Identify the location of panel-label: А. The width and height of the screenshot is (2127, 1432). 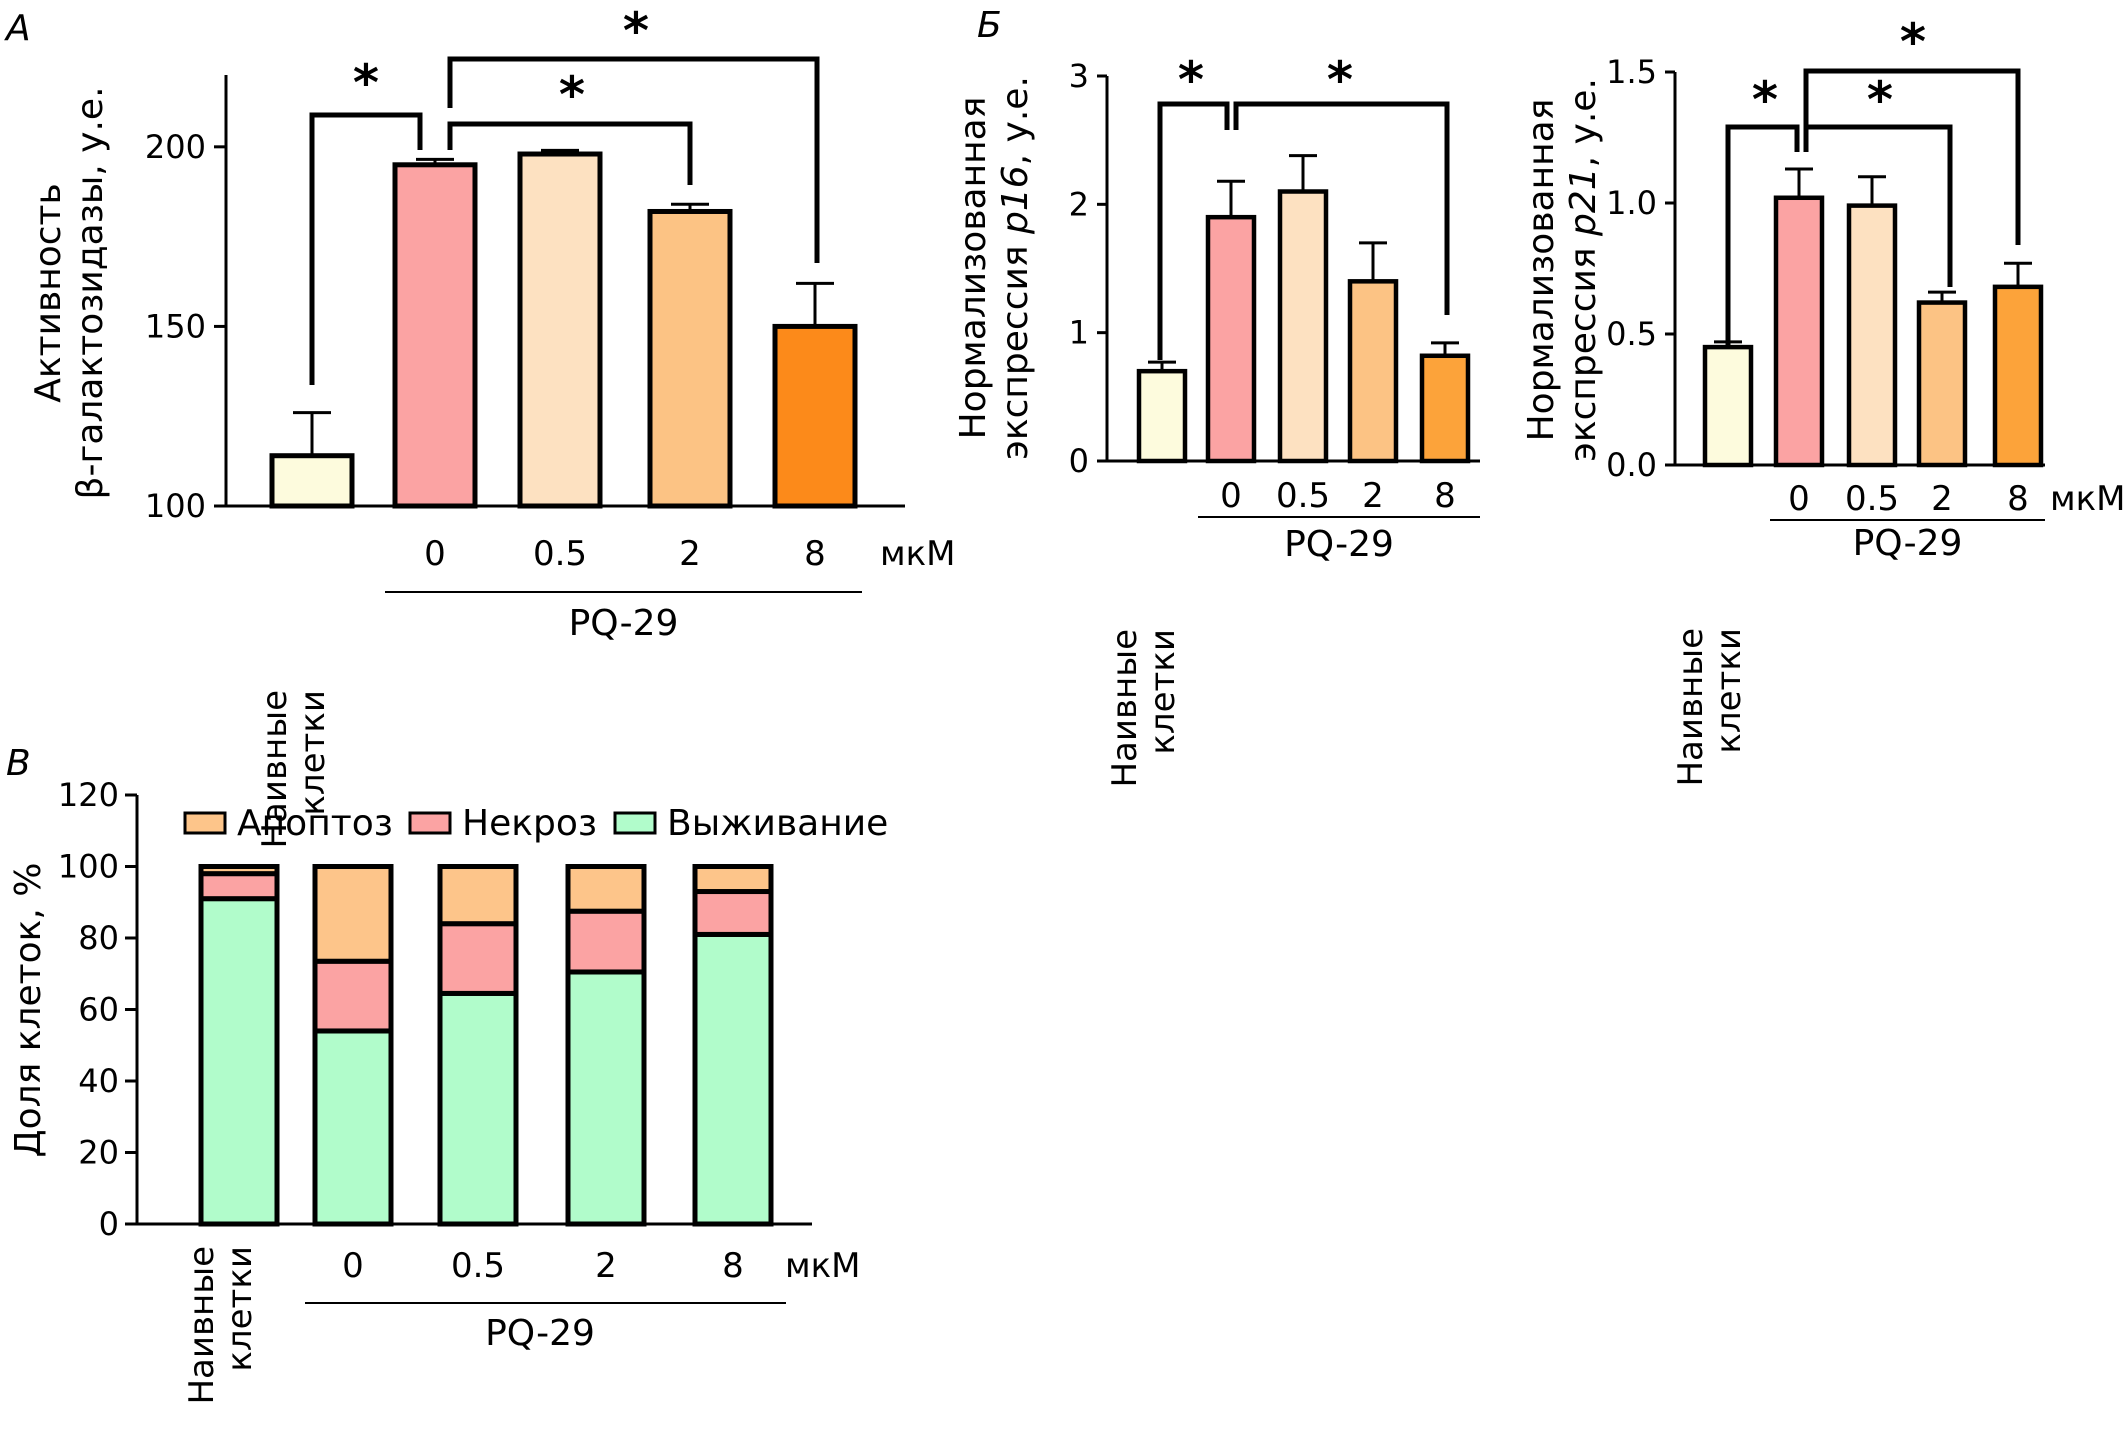
(17, 28).